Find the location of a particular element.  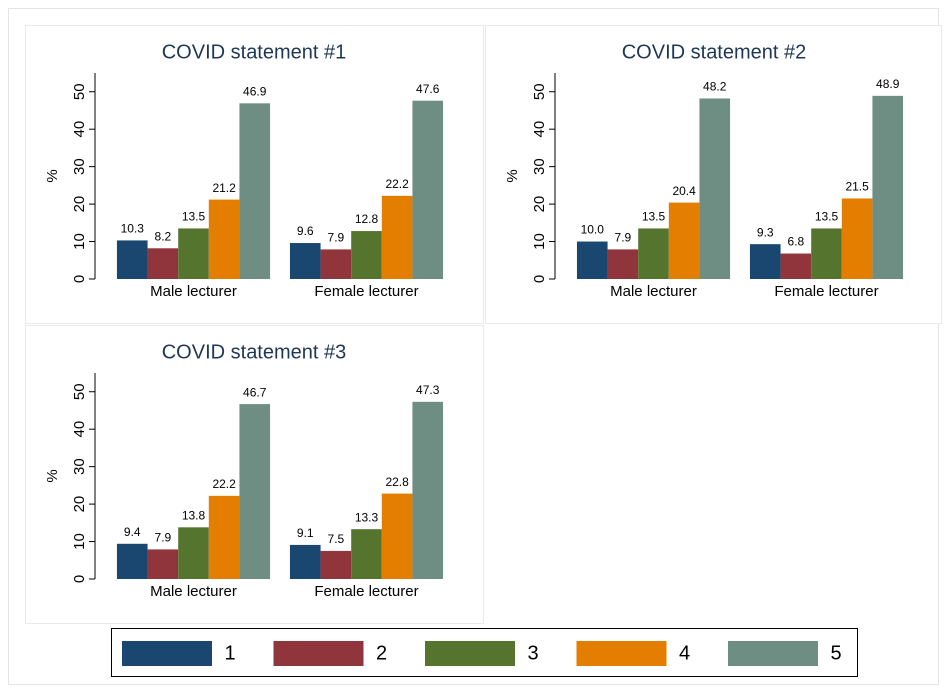

value-label: 9.4 is located at coordinates (132, 532).